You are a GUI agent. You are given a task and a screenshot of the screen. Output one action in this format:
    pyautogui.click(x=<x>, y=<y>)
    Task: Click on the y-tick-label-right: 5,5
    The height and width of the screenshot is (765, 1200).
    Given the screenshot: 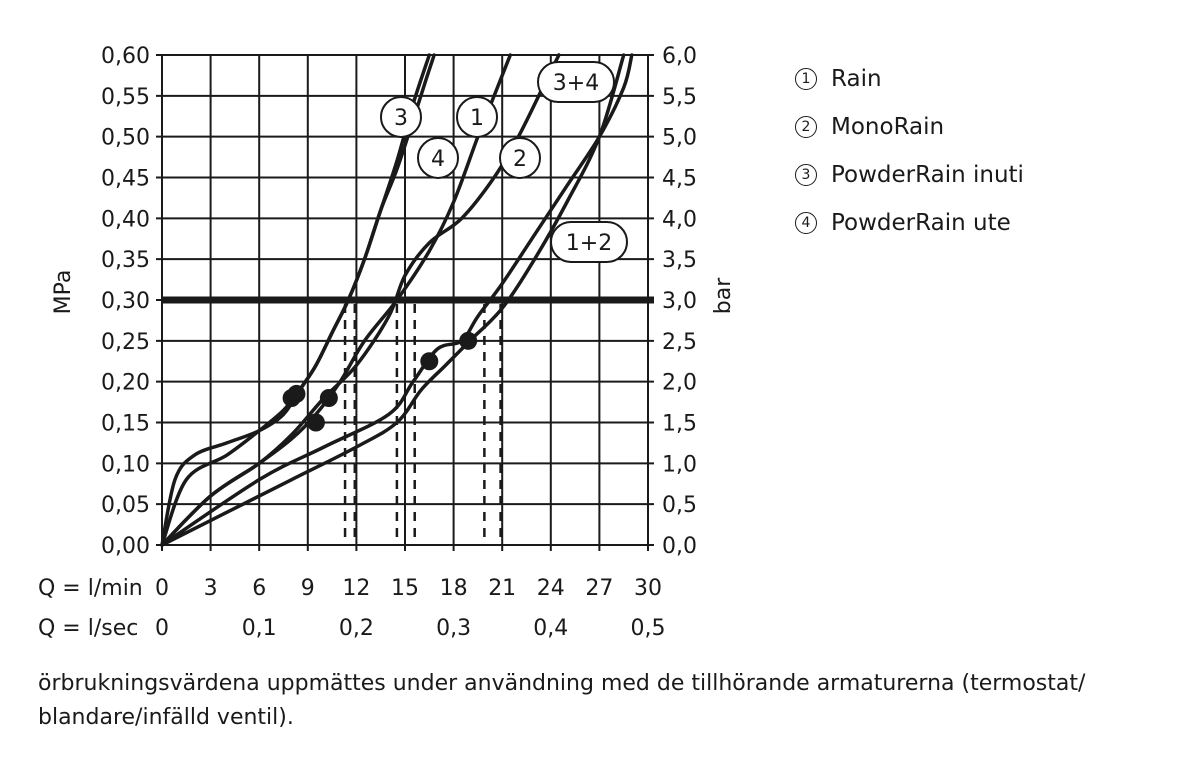 What is the action you would take?
    pyautogui.click(x=679, y=97)
    